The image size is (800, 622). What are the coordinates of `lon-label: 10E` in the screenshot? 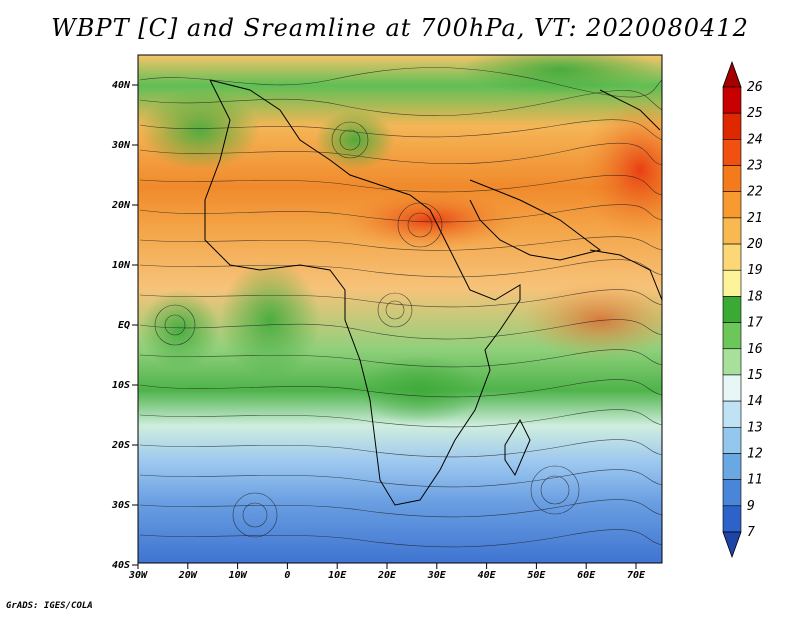 It's located at (337, 575).